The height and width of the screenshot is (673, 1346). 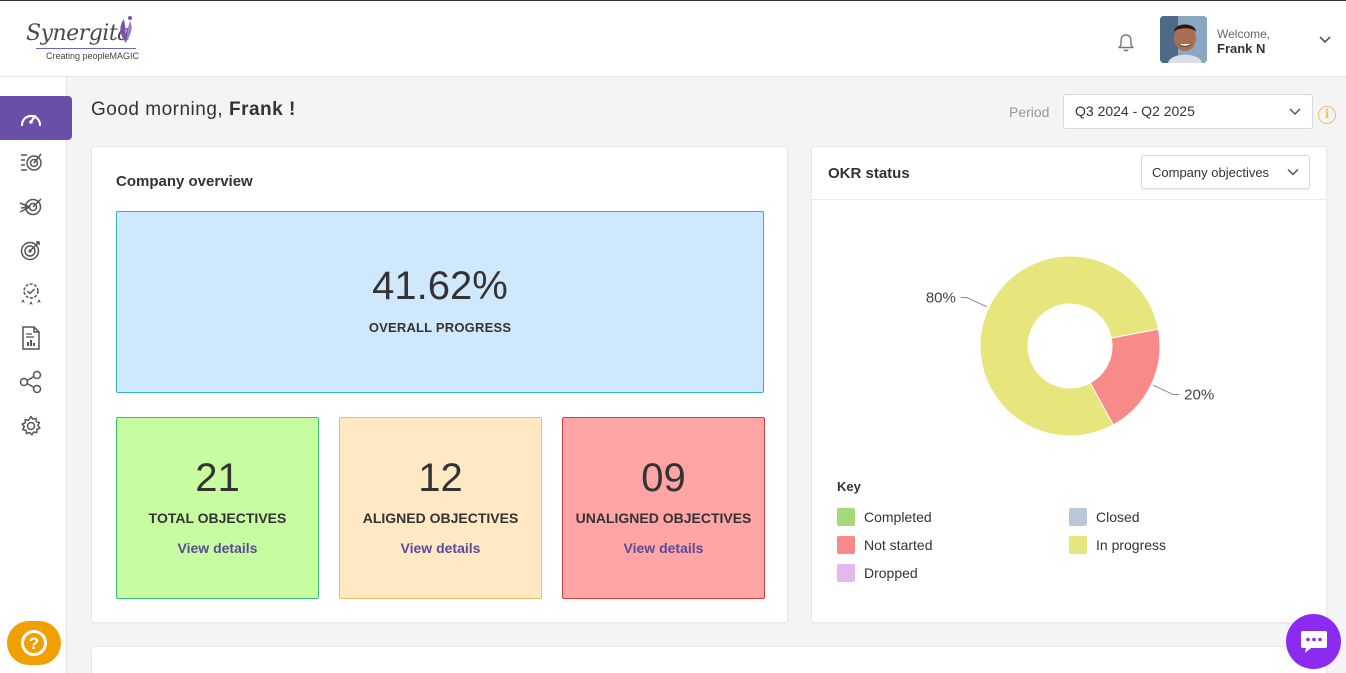 I want to click on logo-wordmark: Synergita, so click(x=78, y=33).